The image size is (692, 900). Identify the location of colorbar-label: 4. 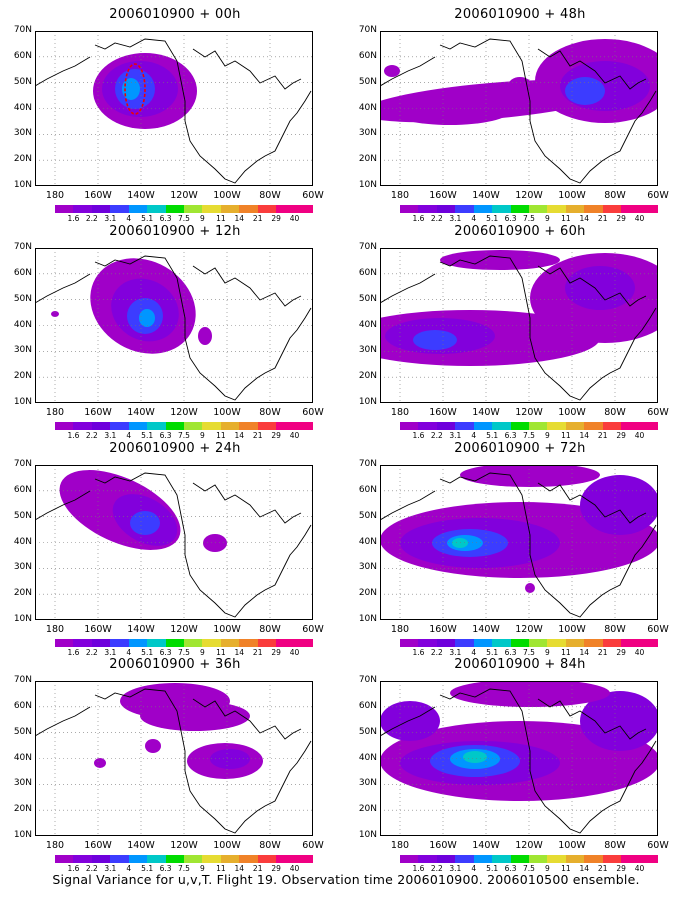
(129, 652).